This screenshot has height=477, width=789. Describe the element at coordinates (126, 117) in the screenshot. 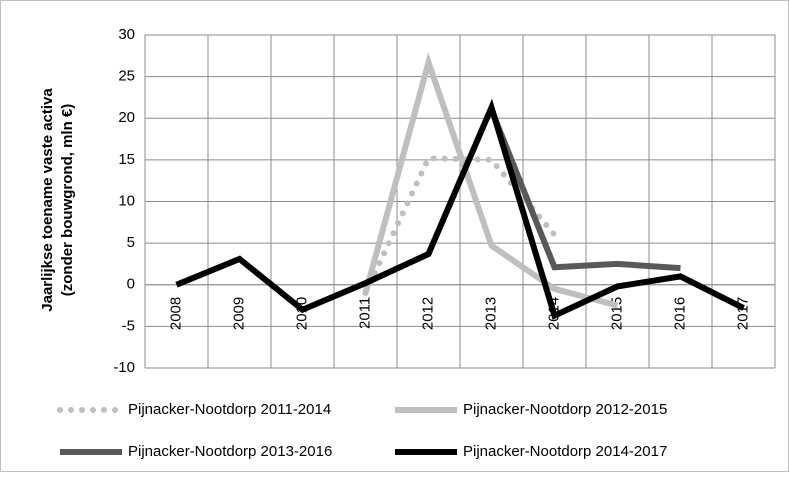

I see `y-tick-label: 20` at that location.